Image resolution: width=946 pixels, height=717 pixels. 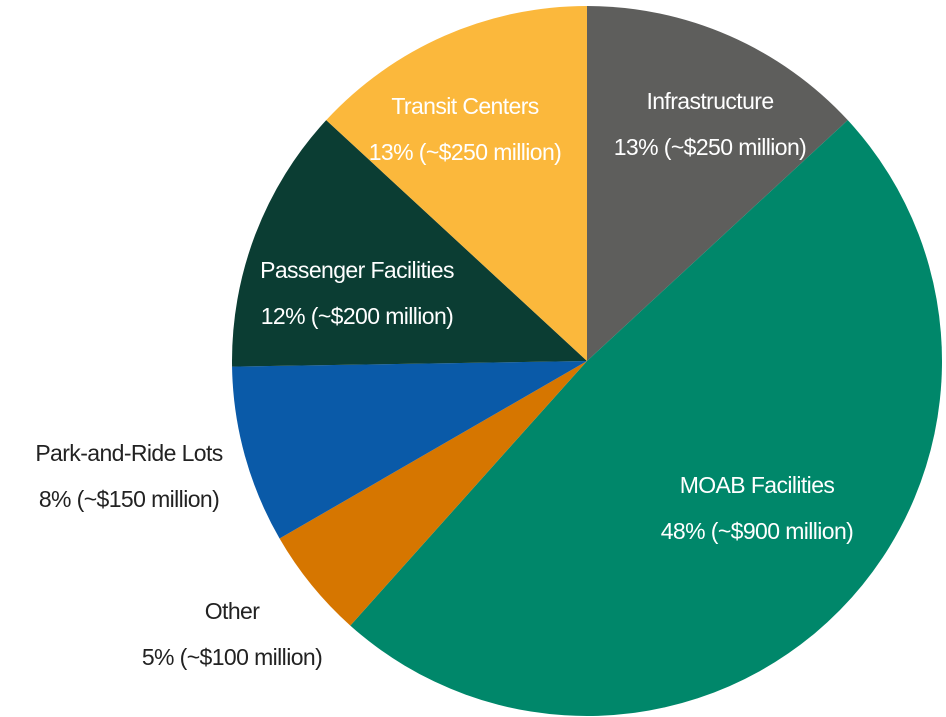 What do you see at coordinates (129, 499) in the screenshot?
I see `value-label: 8% (~$150 million)` at bounding box center [129, 499].